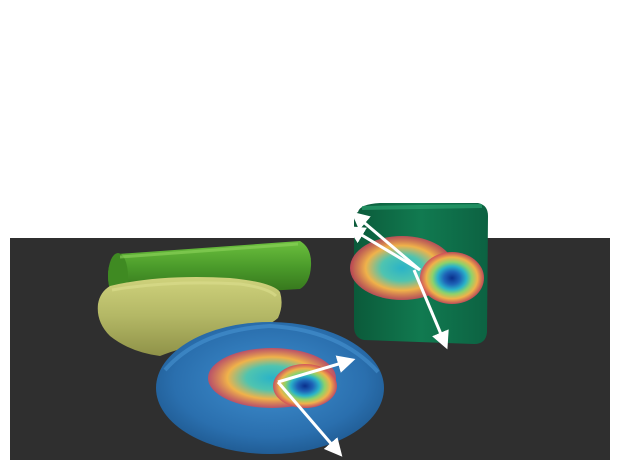  Describe the element at coordinates (309, 419) in the screenshot. I see `torus-arrow-down` at that location.